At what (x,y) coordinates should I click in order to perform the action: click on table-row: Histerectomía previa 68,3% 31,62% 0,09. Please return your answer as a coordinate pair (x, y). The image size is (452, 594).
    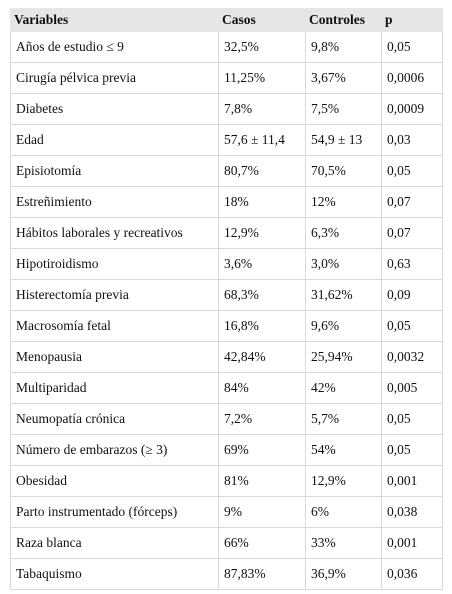
    Looking at the image, I should click on (226, 295).